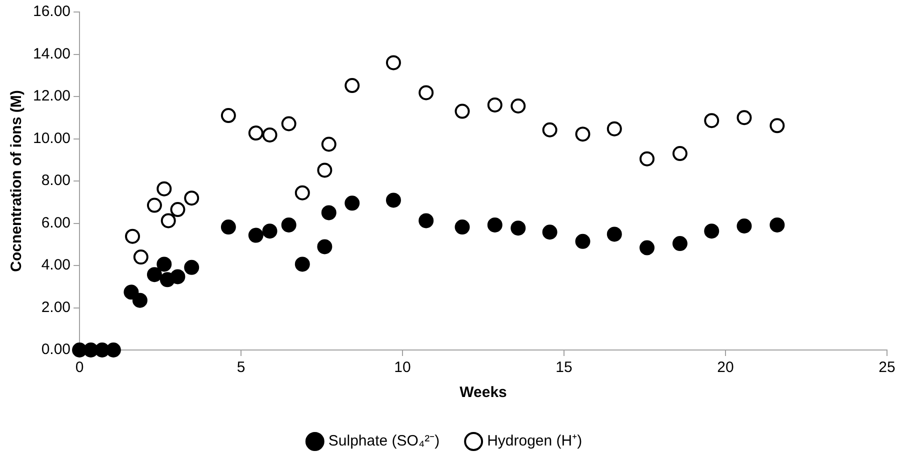  Describe the element at coordinates (483, 393) in the screenshot. I see `x-axis-title: Weeks` at that location.